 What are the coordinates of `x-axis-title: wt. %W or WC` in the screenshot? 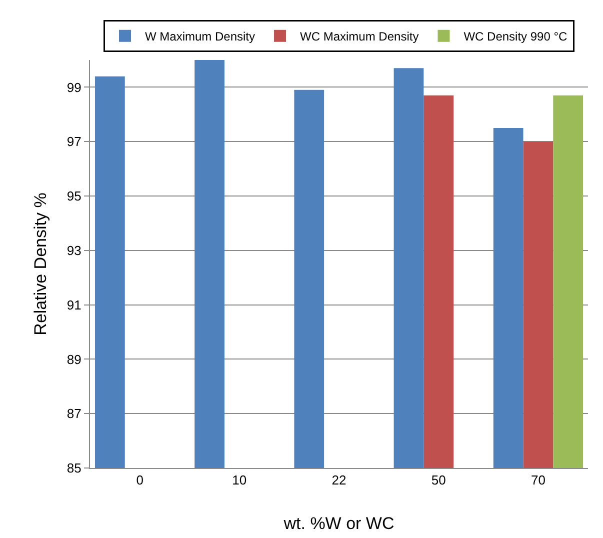 It's located at (338, 523).